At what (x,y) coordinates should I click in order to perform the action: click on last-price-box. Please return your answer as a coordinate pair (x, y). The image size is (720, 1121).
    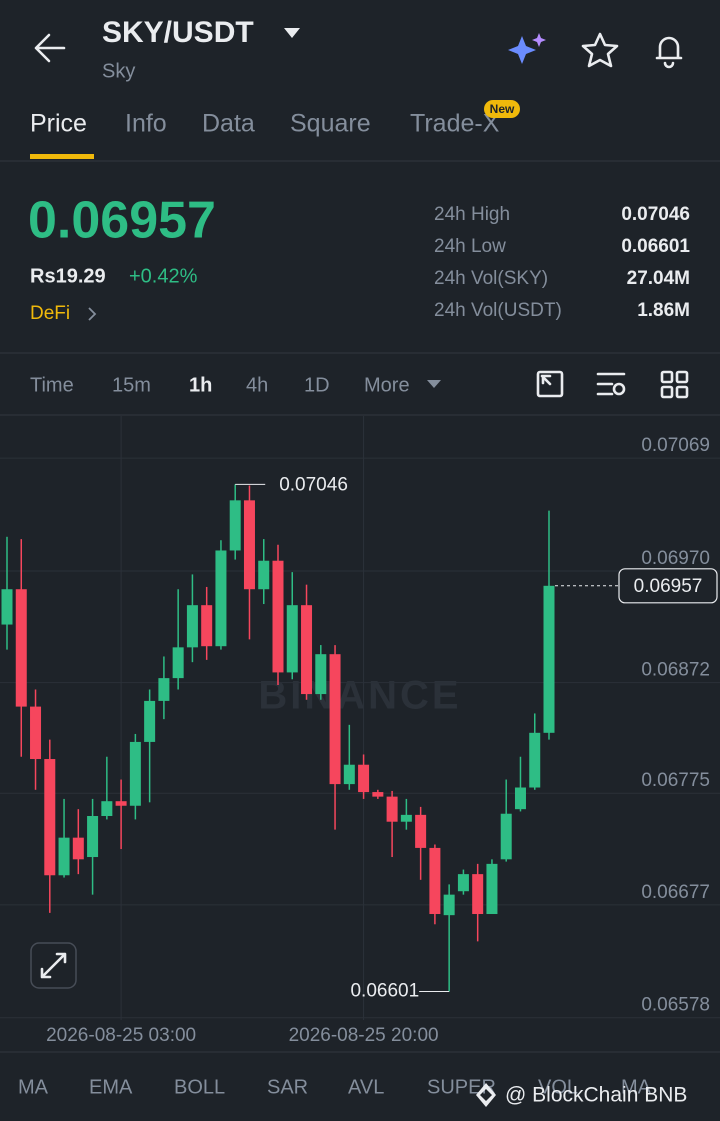
    Looking at the image, I should click on (668, 586).